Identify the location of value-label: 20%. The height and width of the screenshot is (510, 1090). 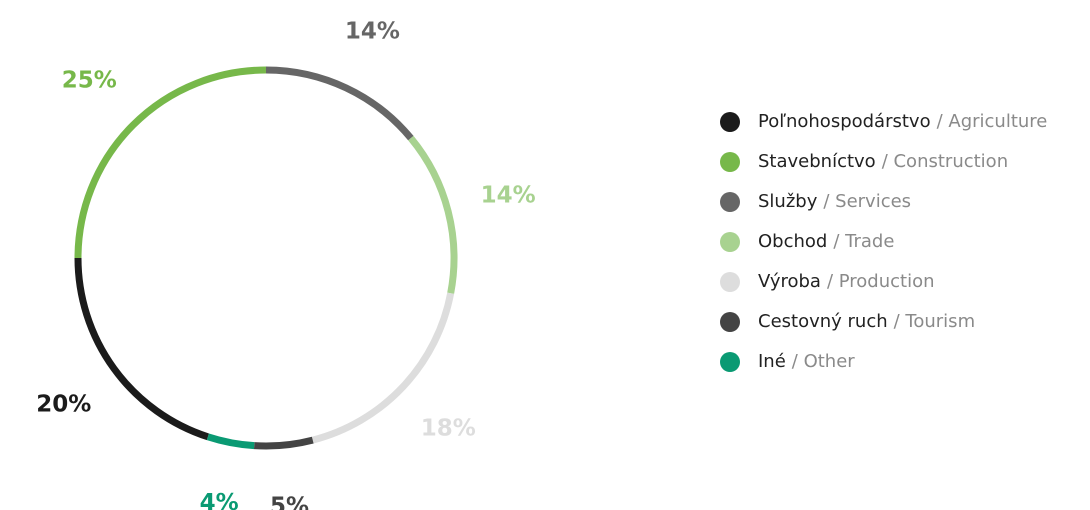
(63, 404).